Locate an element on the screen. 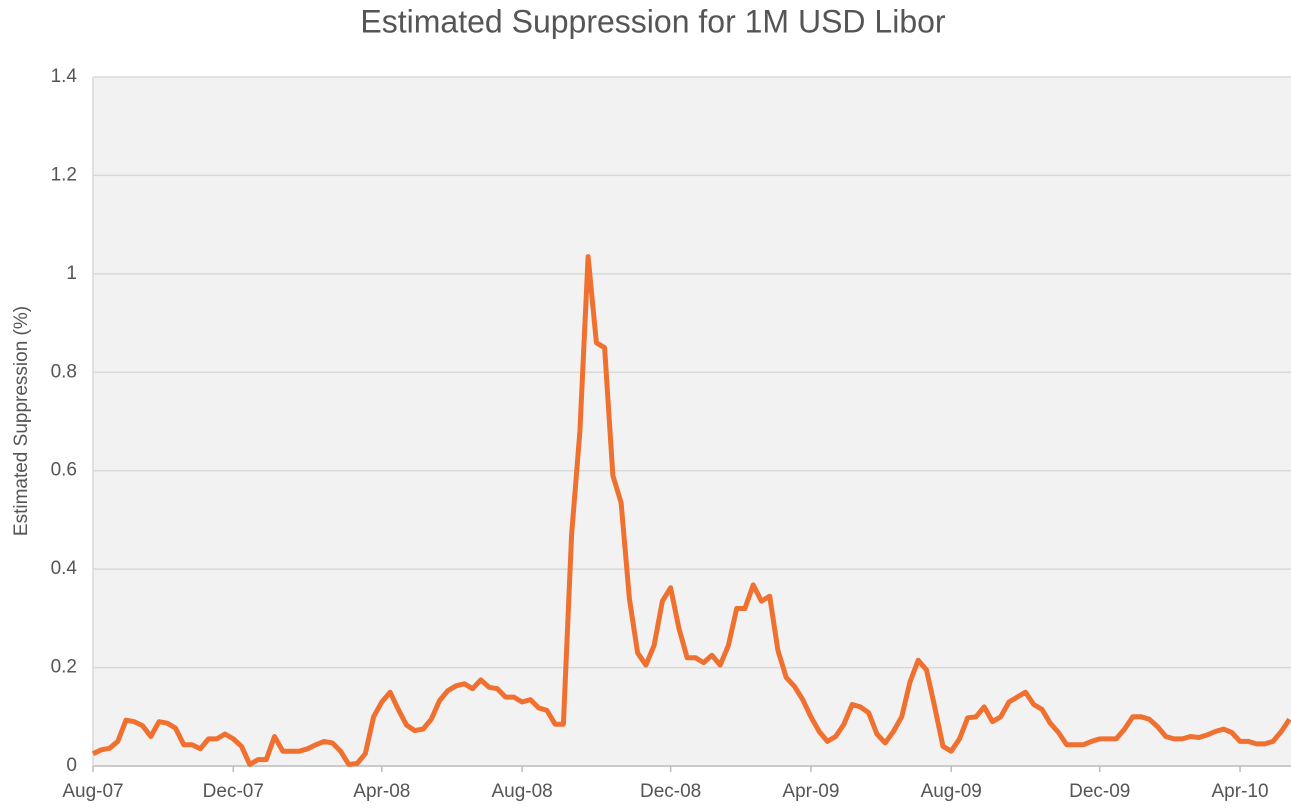 This screenshot has width=1291, height=810. x-tick-label: Dec-09 is located at coordinates (1099, 791).